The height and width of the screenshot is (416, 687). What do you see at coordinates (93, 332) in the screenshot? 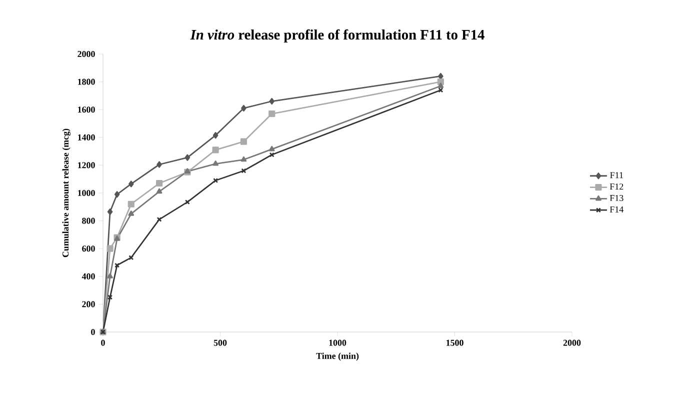
I see `y-tick-label: 0` at bounding box center [93, 332].